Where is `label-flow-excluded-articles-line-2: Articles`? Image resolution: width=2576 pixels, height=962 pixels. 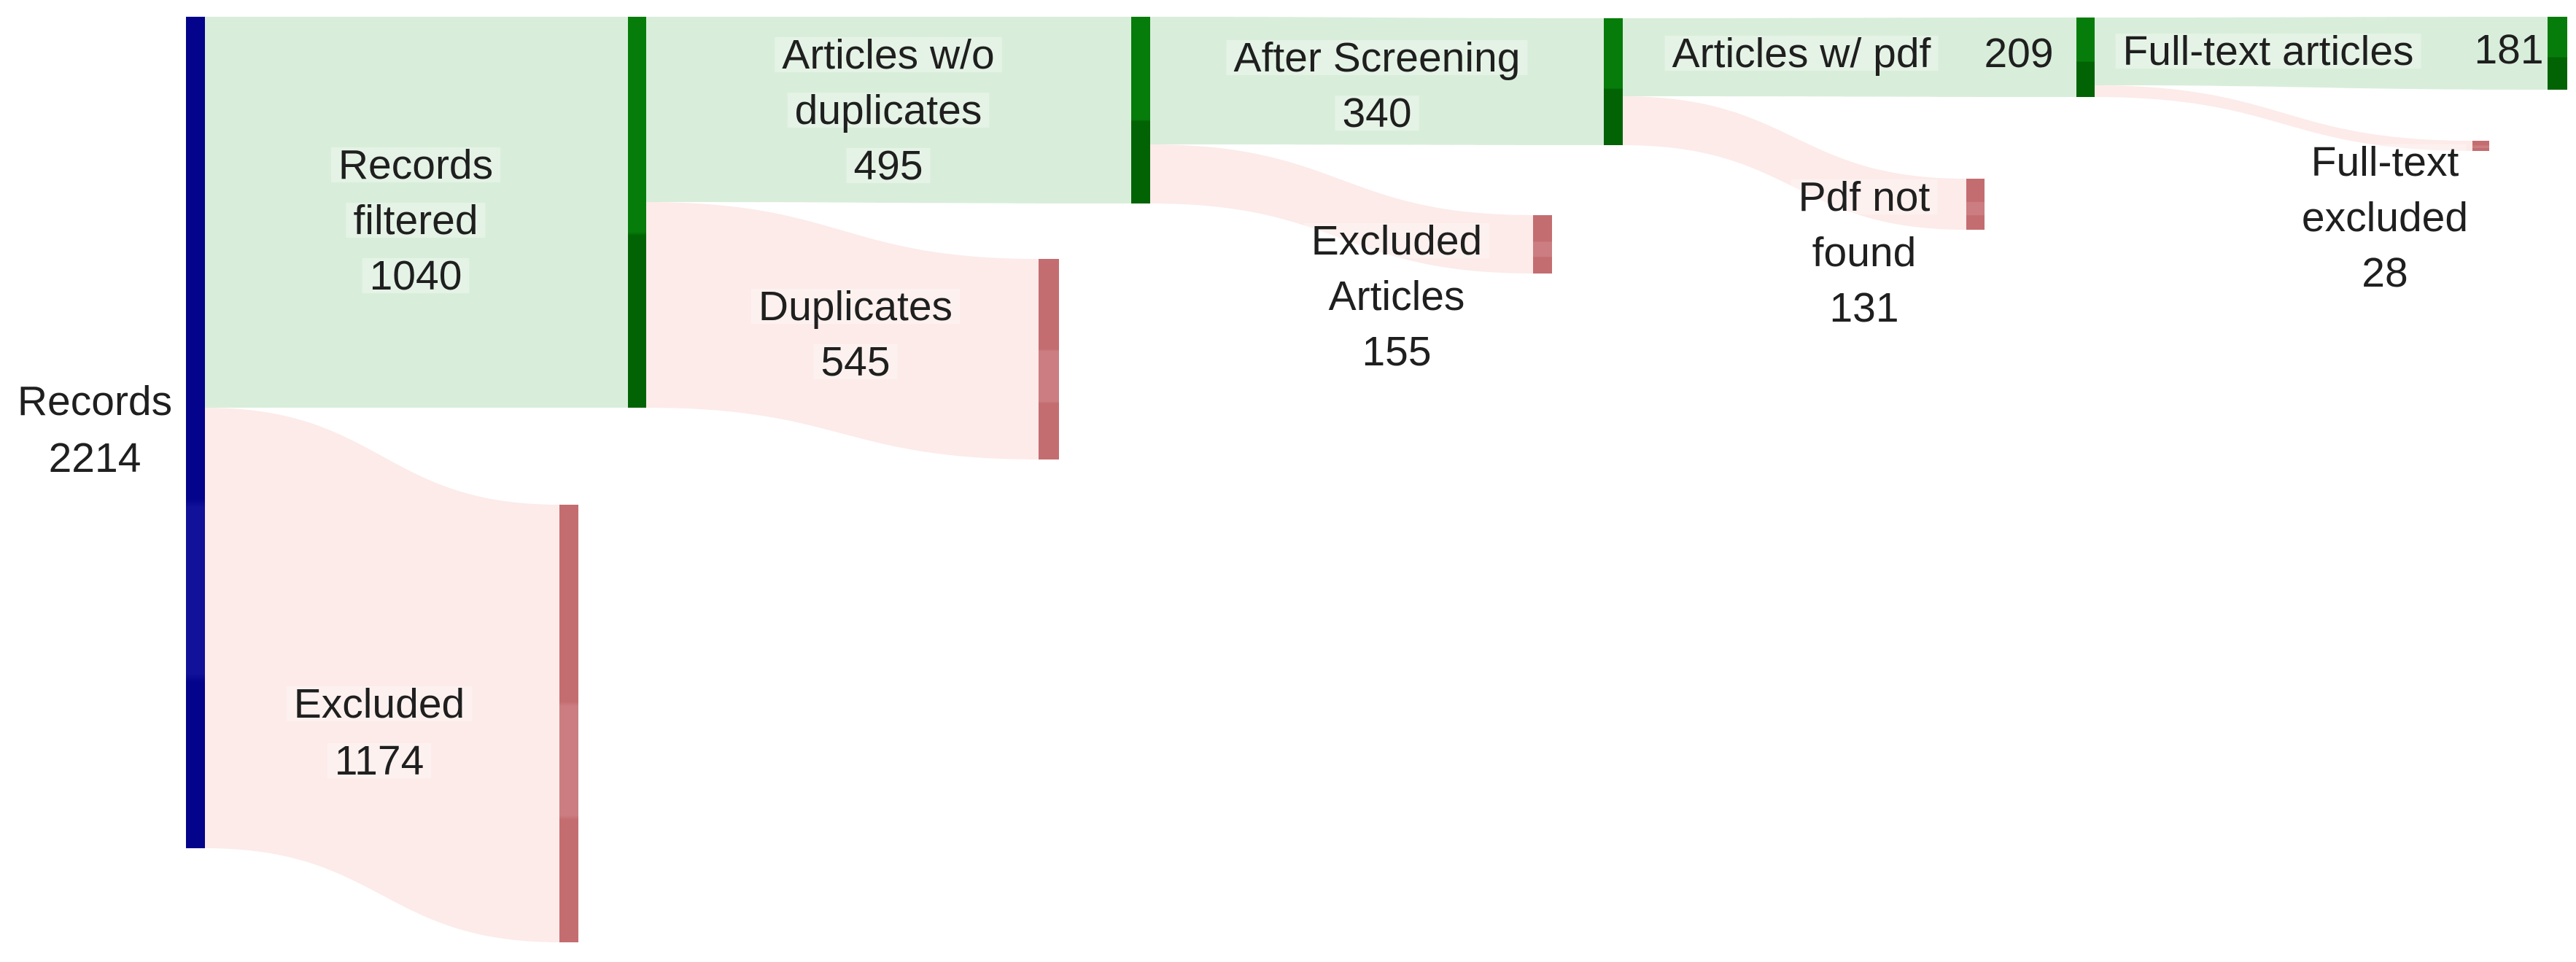 label-flow-excluded-articles-line-2: Articles is located at coordinates (1397, 296).